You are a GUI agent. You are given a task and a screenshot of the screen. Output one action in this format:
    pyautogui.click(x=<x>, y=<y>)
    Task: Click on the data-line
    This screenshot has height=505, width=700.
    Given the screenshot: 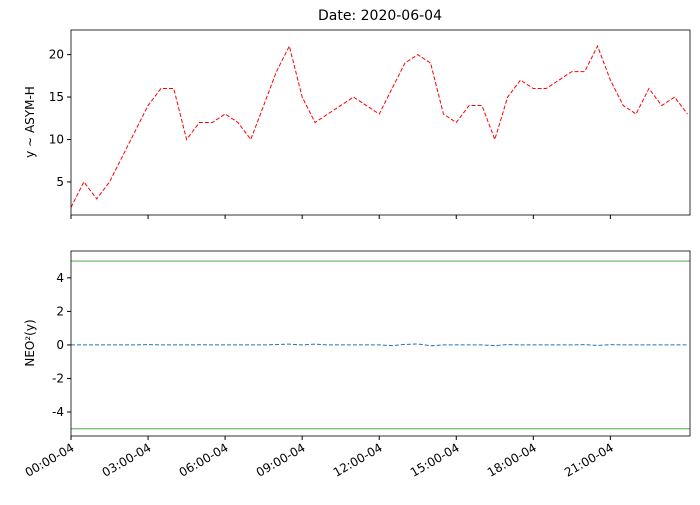 What is the action you would take?
    pyautogui.click(x=379, y=345)
    